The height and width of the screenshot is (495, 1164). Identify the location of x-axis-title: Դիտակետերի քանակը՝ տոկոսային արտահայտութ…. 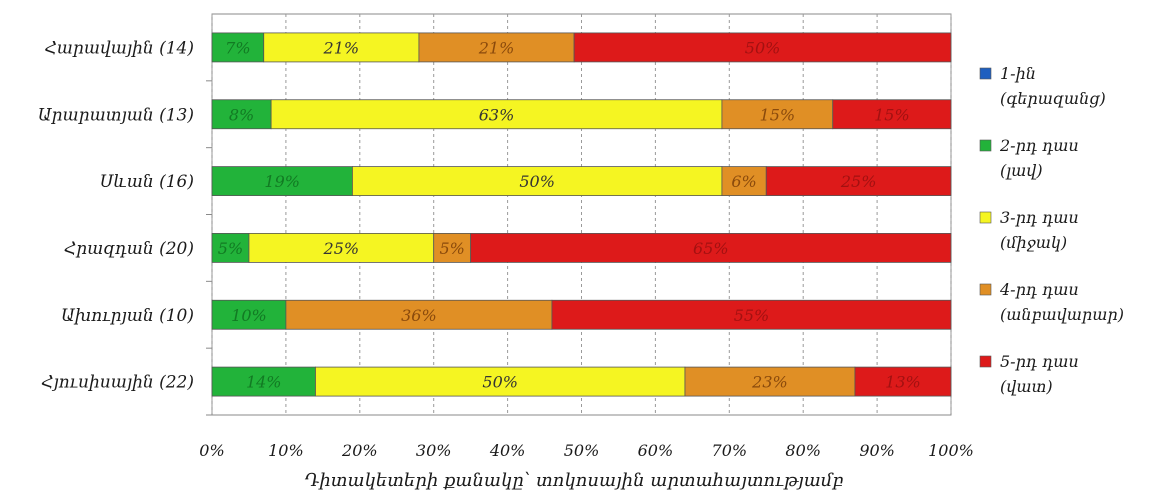
(573, 480).